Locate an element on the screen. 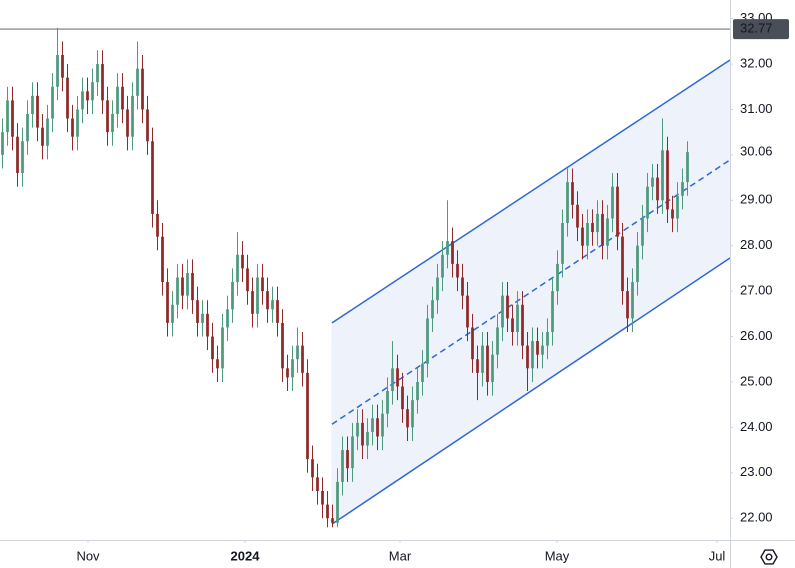  y-tick-label: 31.00 is located at coordinates (756, 108).